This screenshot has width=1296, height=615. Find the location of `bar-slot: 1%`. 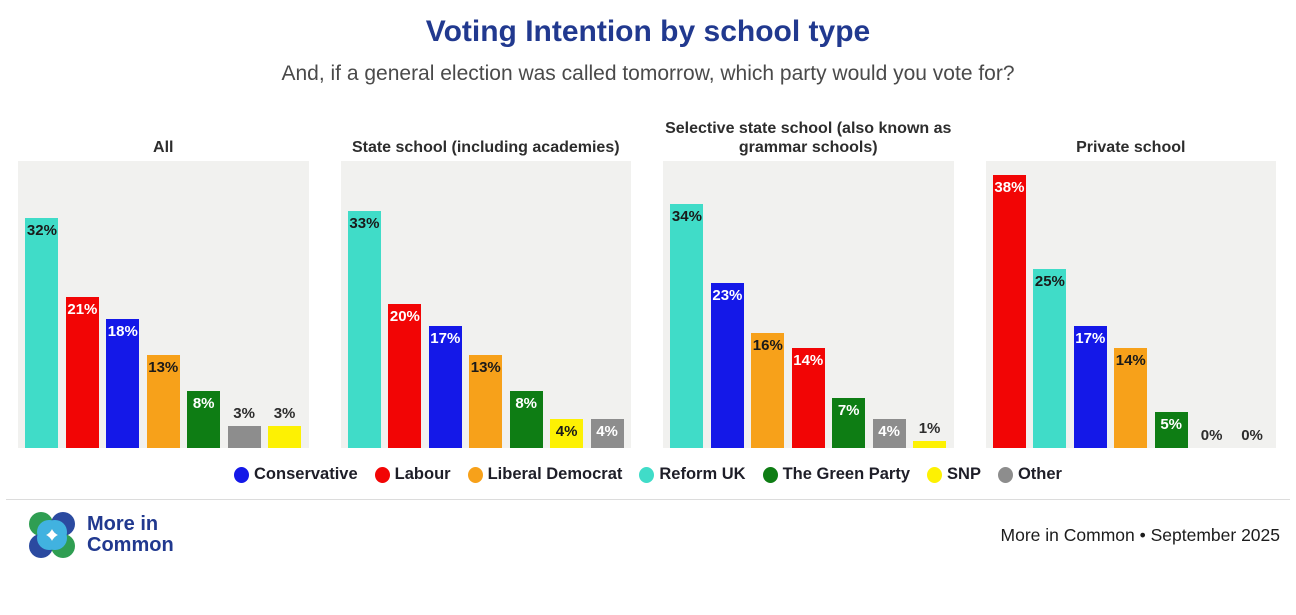

bar-slot: 1% is located at coordinates (930, 304).